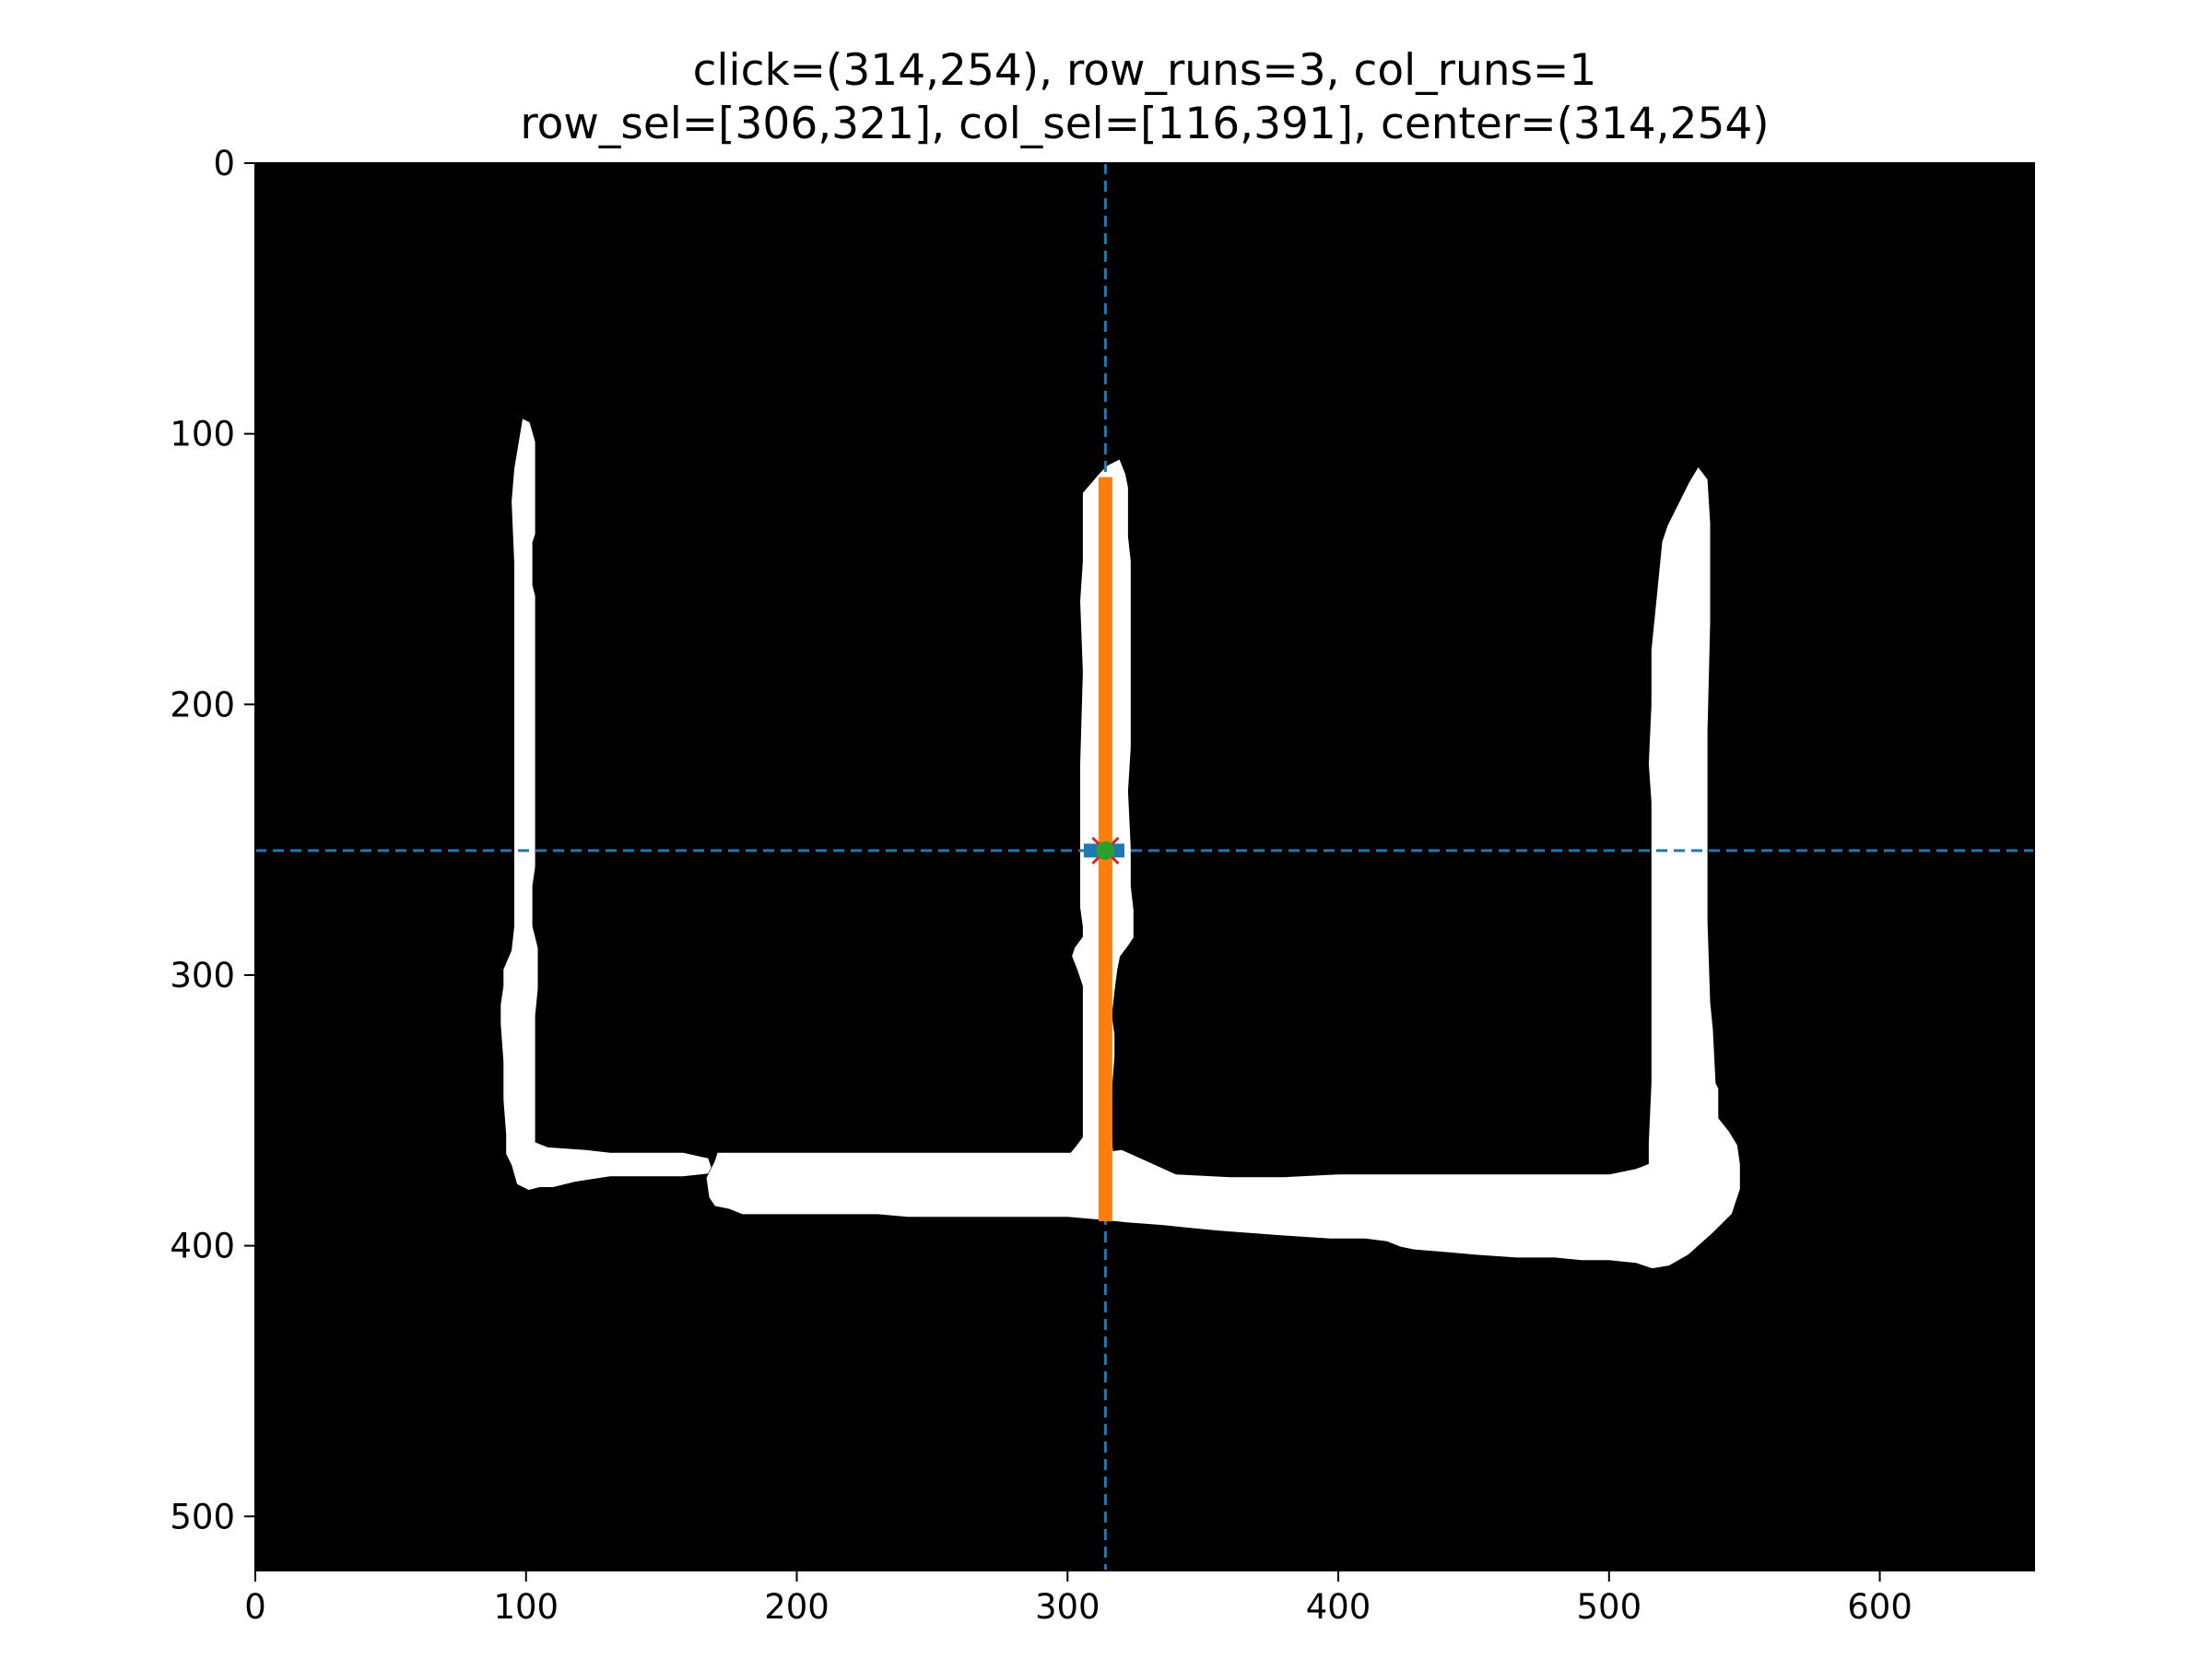 The image size is (2212, 1659). I want to click on x-tick-label: 300, so click(1067, 1607).